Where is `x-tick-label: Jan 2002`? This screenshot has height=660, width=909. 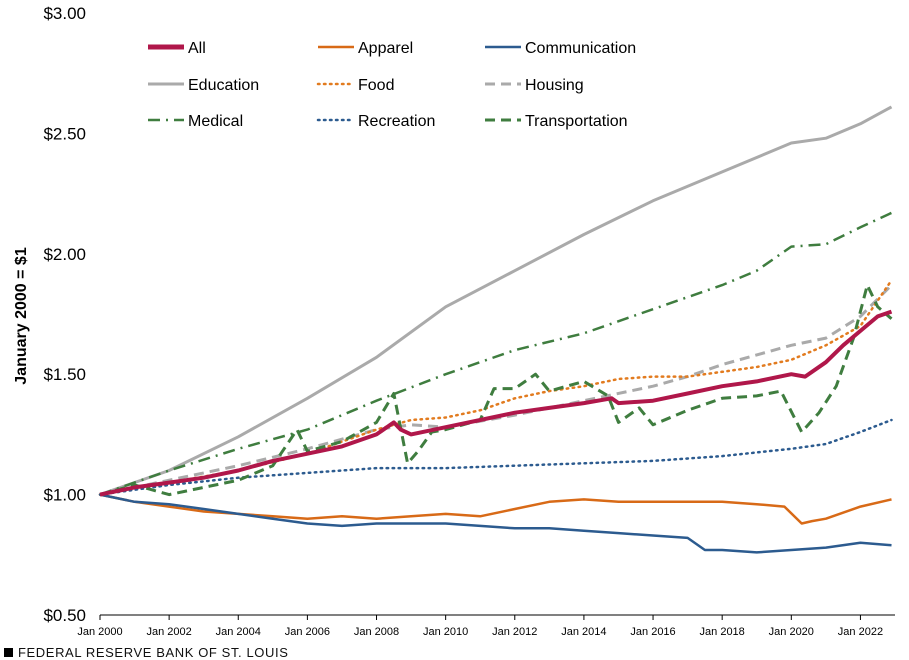
x-tick-label: Jan 2002 is located at coordinates (168, 632).